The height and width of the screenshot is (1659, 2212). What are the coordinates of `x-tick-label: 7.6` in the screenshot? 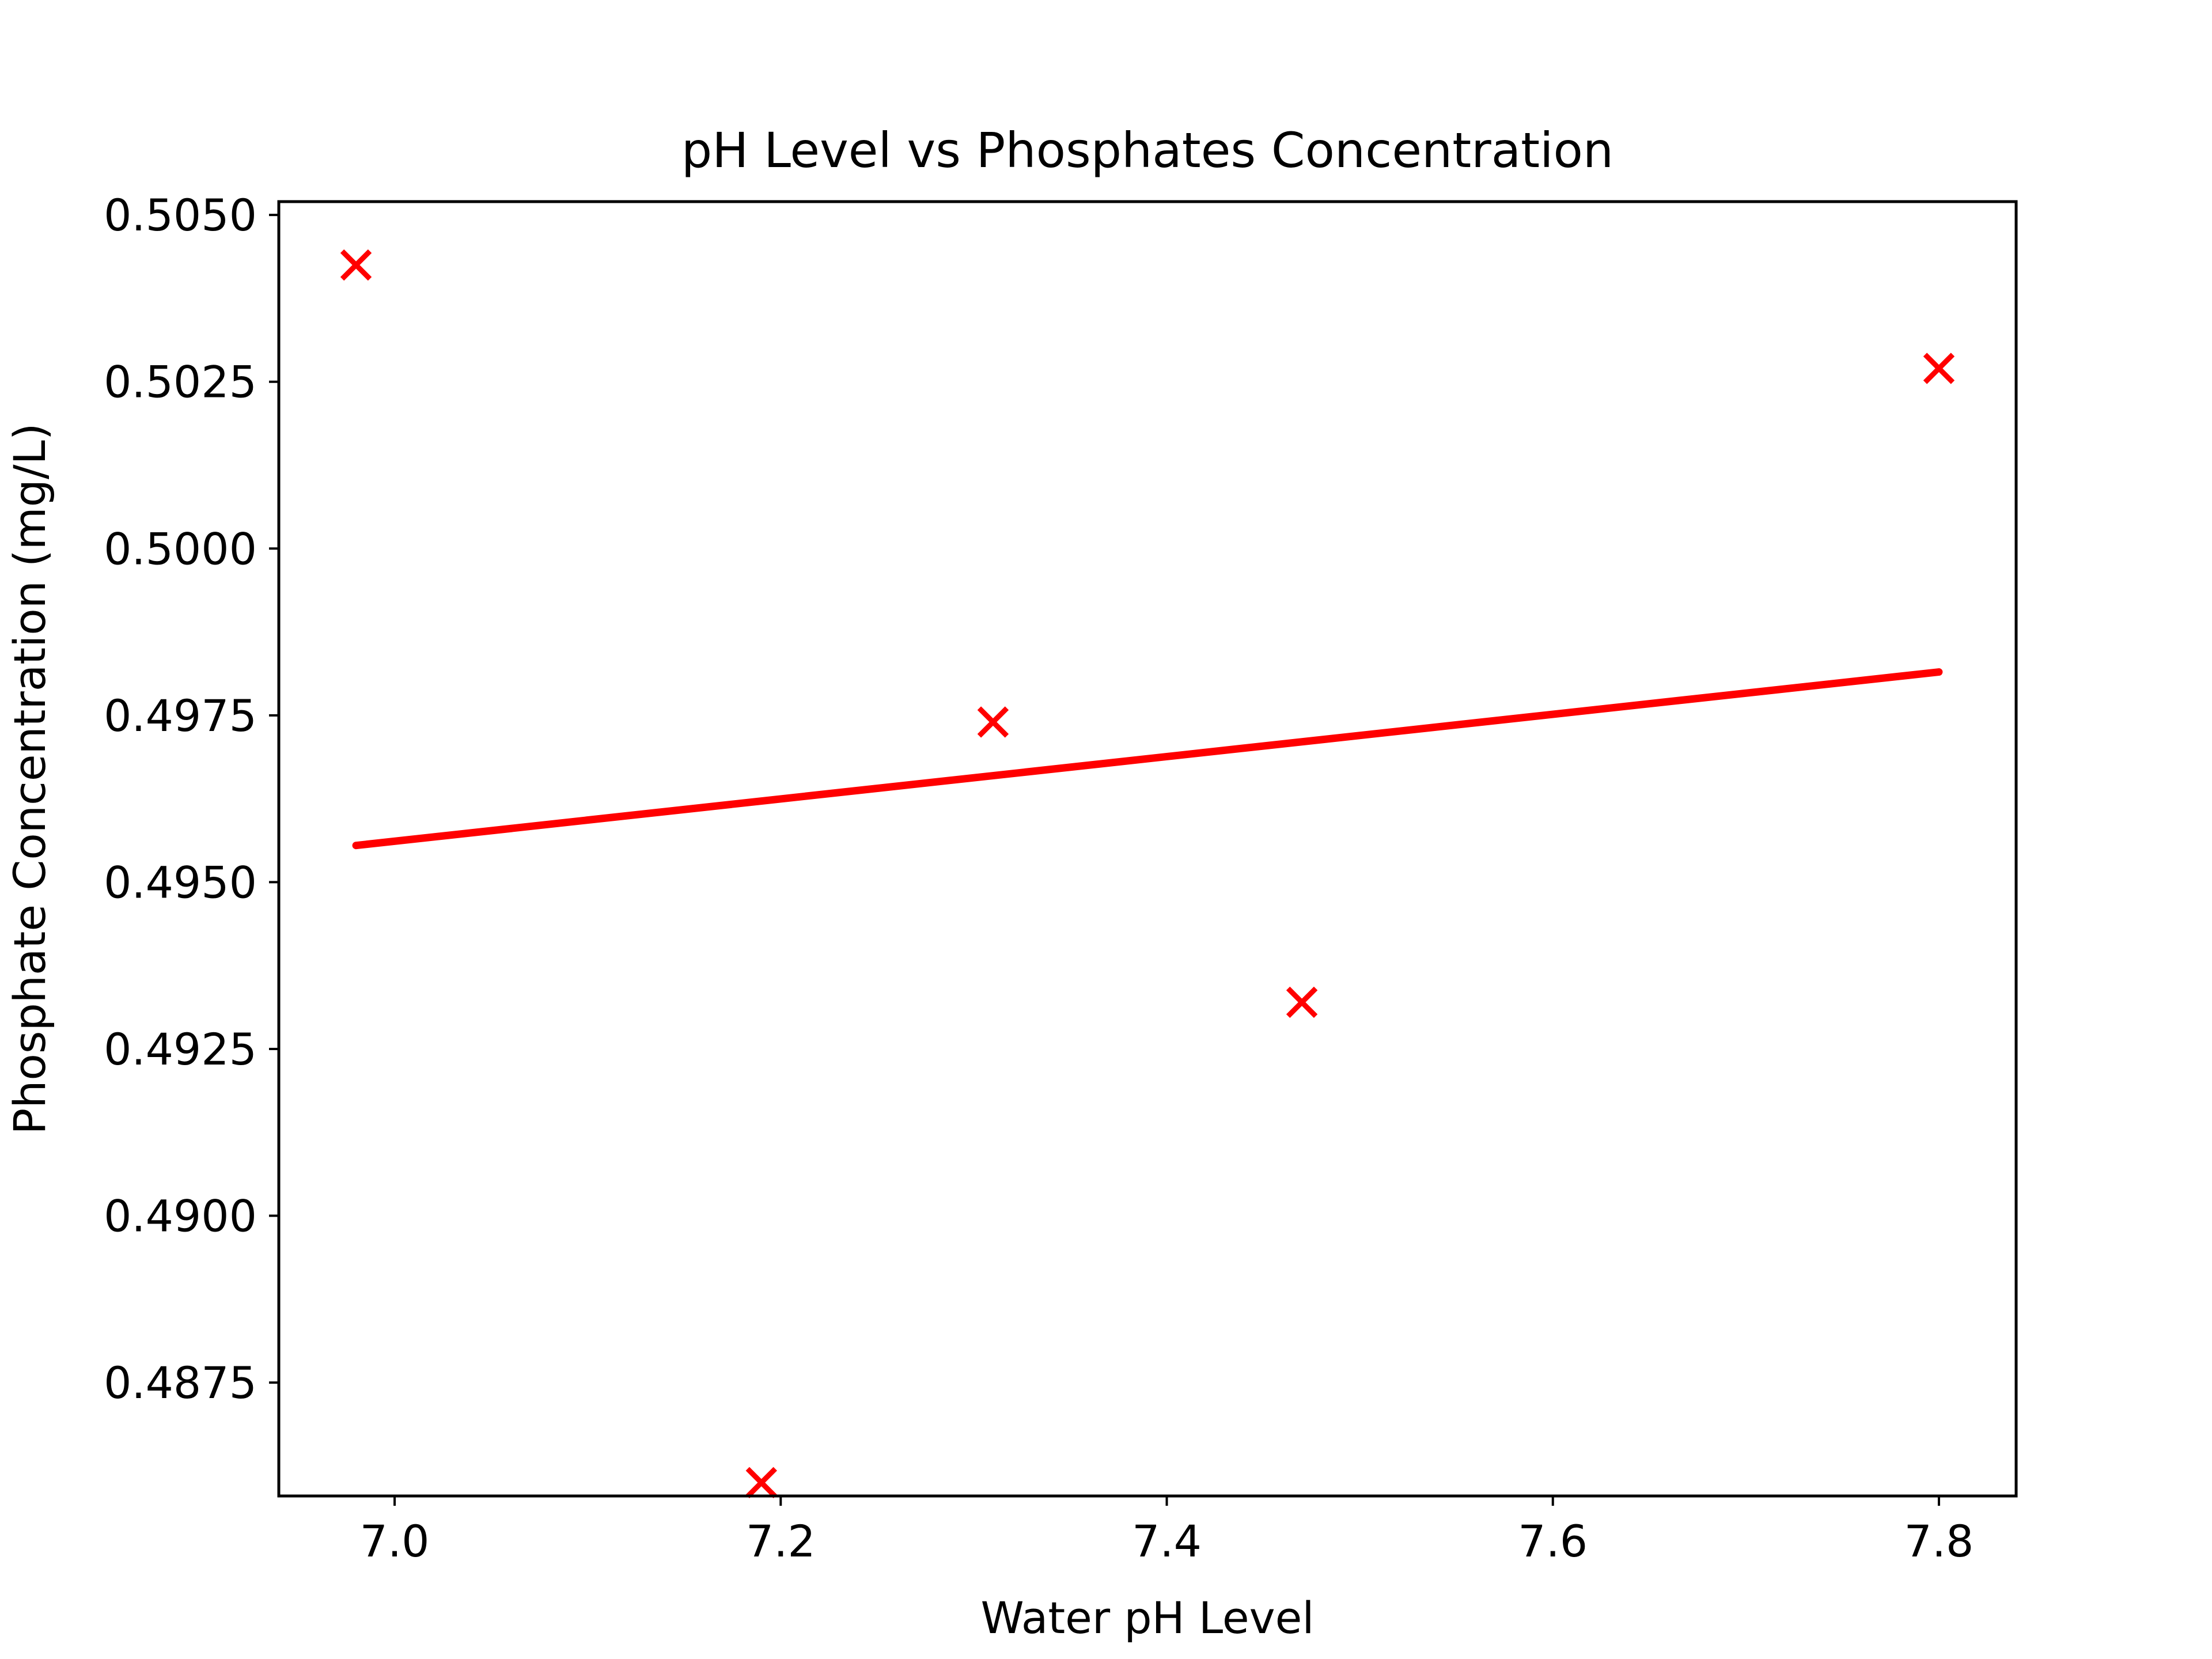 It's located at (1553, 1541).